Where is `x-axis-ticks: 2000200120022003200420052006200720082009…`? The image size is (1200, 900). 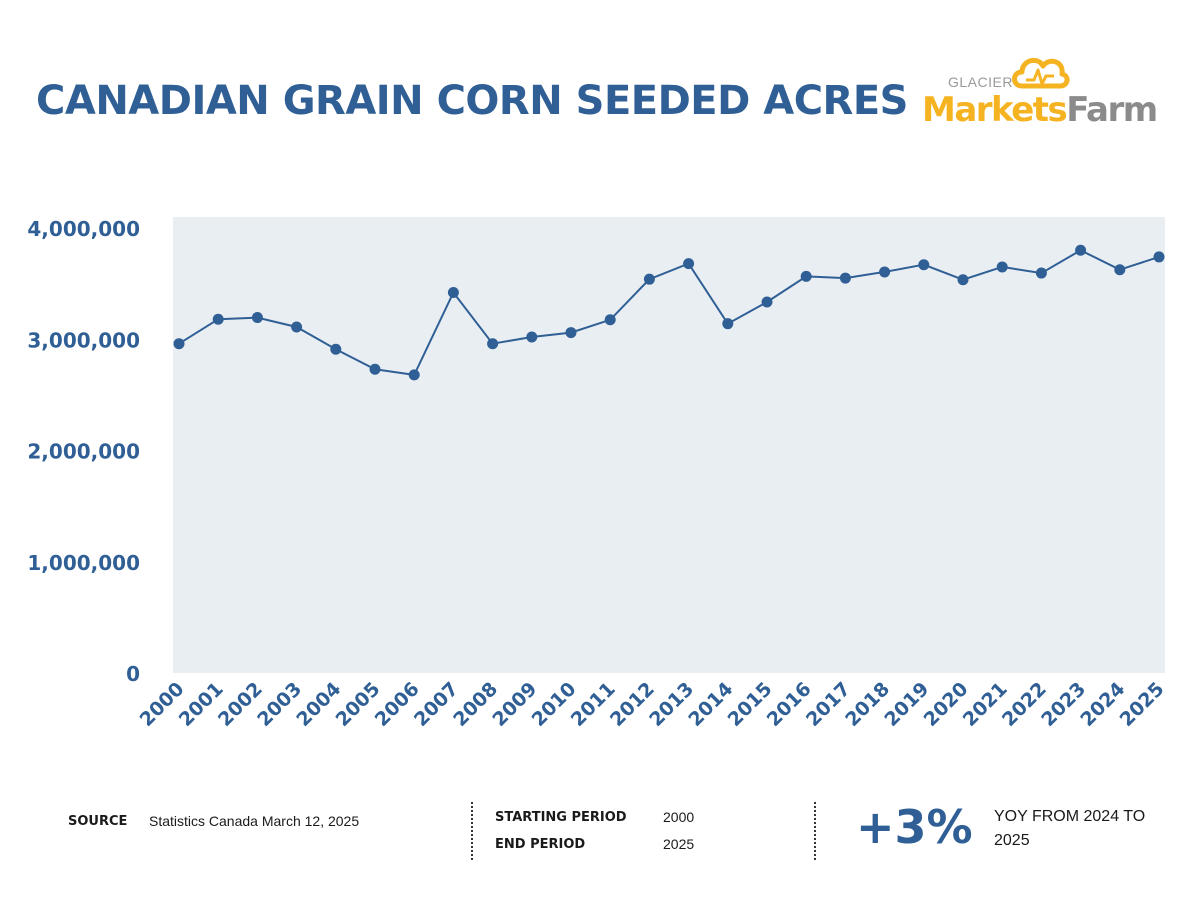 x-axis-ticks: 2000200120022003200420052006200720082009… is located at coordinates (652, 704).